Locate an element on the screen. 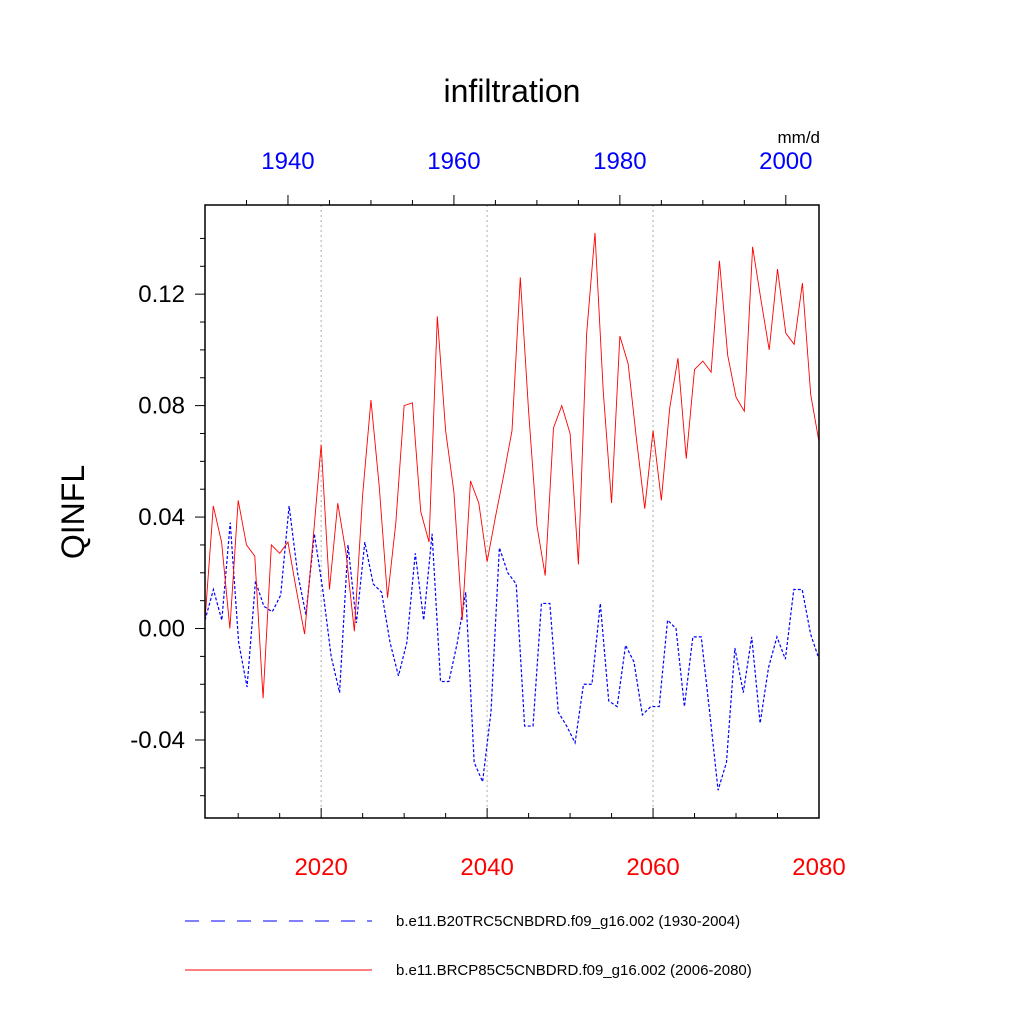 This screenshot has height=1024, width=1024. chart-title: infiltration is located at coordinates (512, 91).